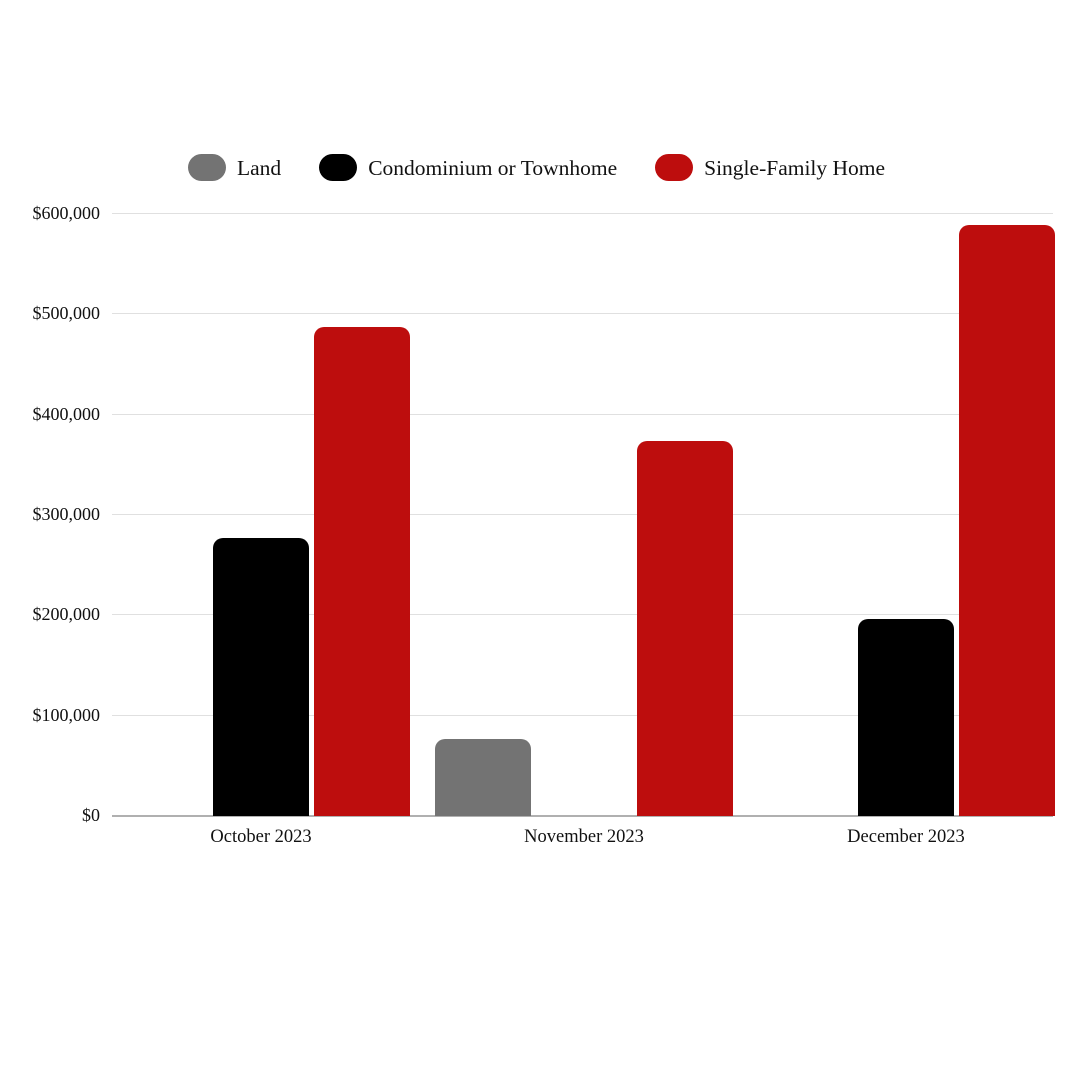  I want to click on legend-item-single-family-home: Single-Family Home, so click(770, 167).